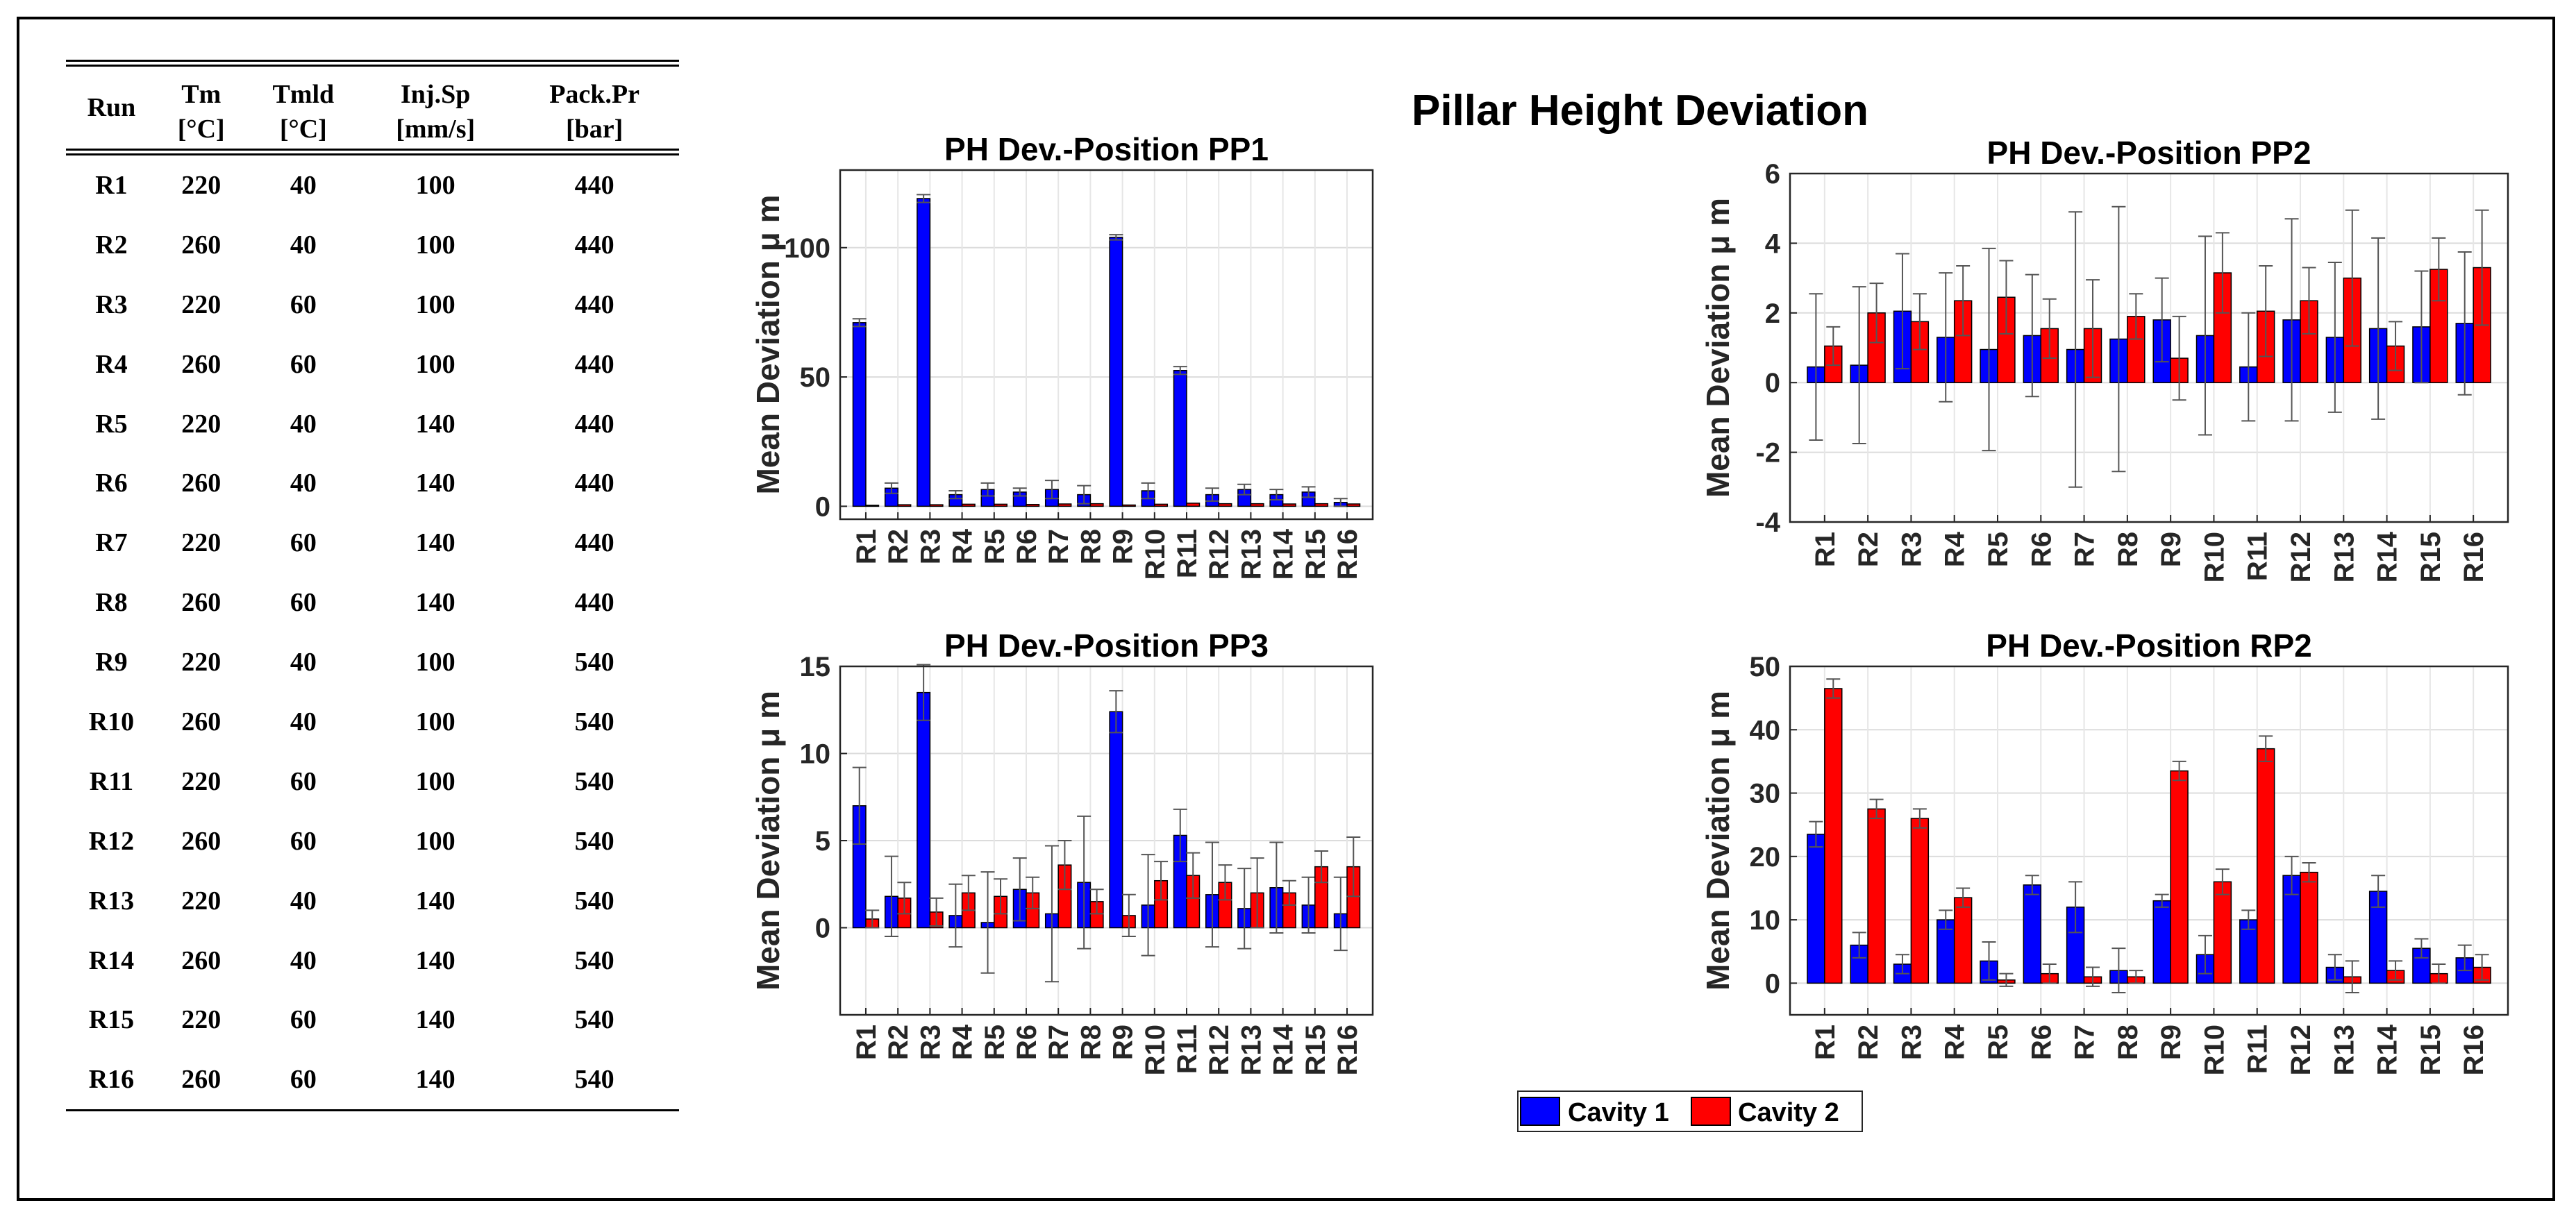 The width and height of the screenshot is (2576, 1221). What do you see at coordinates (1711, 1111) in the screenshot?
I see `legend-swatch-cavity2` at bounding box center [1711, 1111].